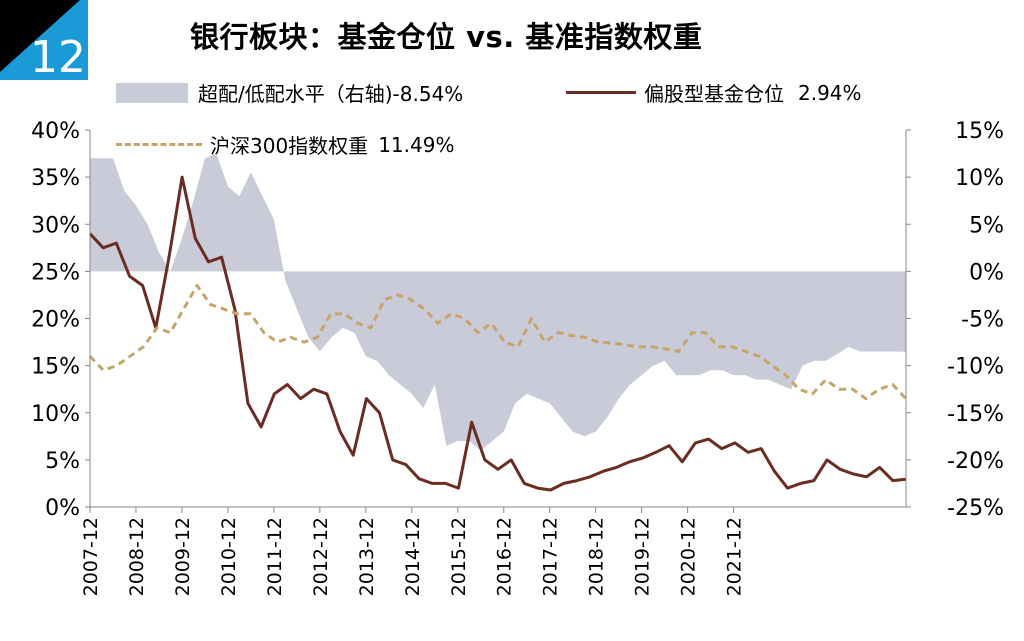 Image resolution: width=1024 pixels, height=641 pixels. Describe the element at coordinates (367, 556) in the screenshot. I see `x-tick-label: 2013-12` at that location.